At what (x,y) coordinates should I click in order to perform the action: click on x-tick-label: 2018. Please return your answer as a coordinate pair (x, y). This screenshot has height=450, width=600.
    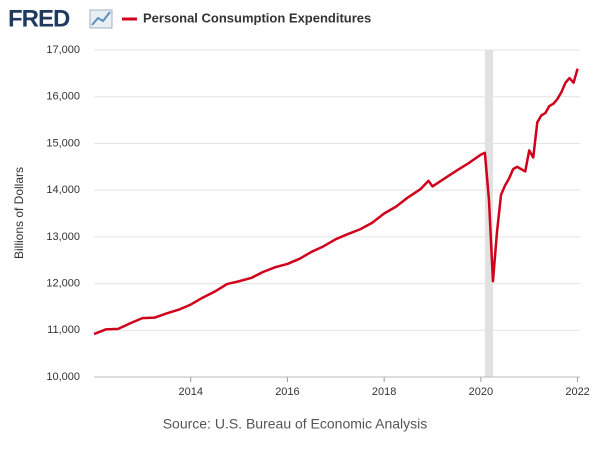
    Looking at the image, I should click on (384, 392).